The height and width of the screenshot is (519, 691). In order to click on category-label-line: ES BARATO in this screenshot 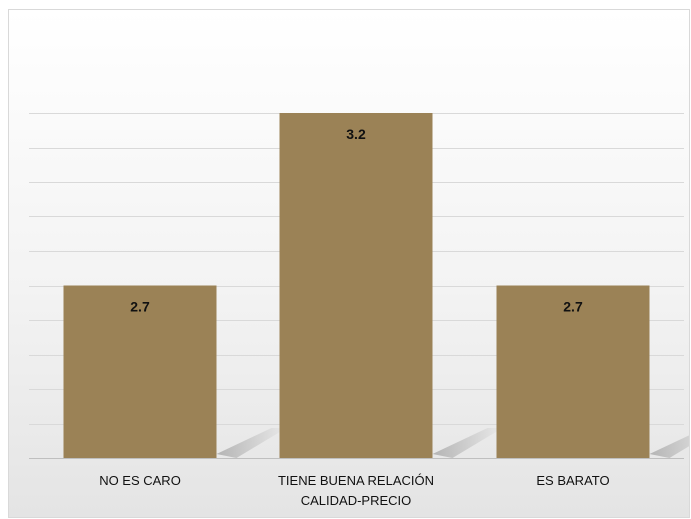, I will do `click(573, 480)`.